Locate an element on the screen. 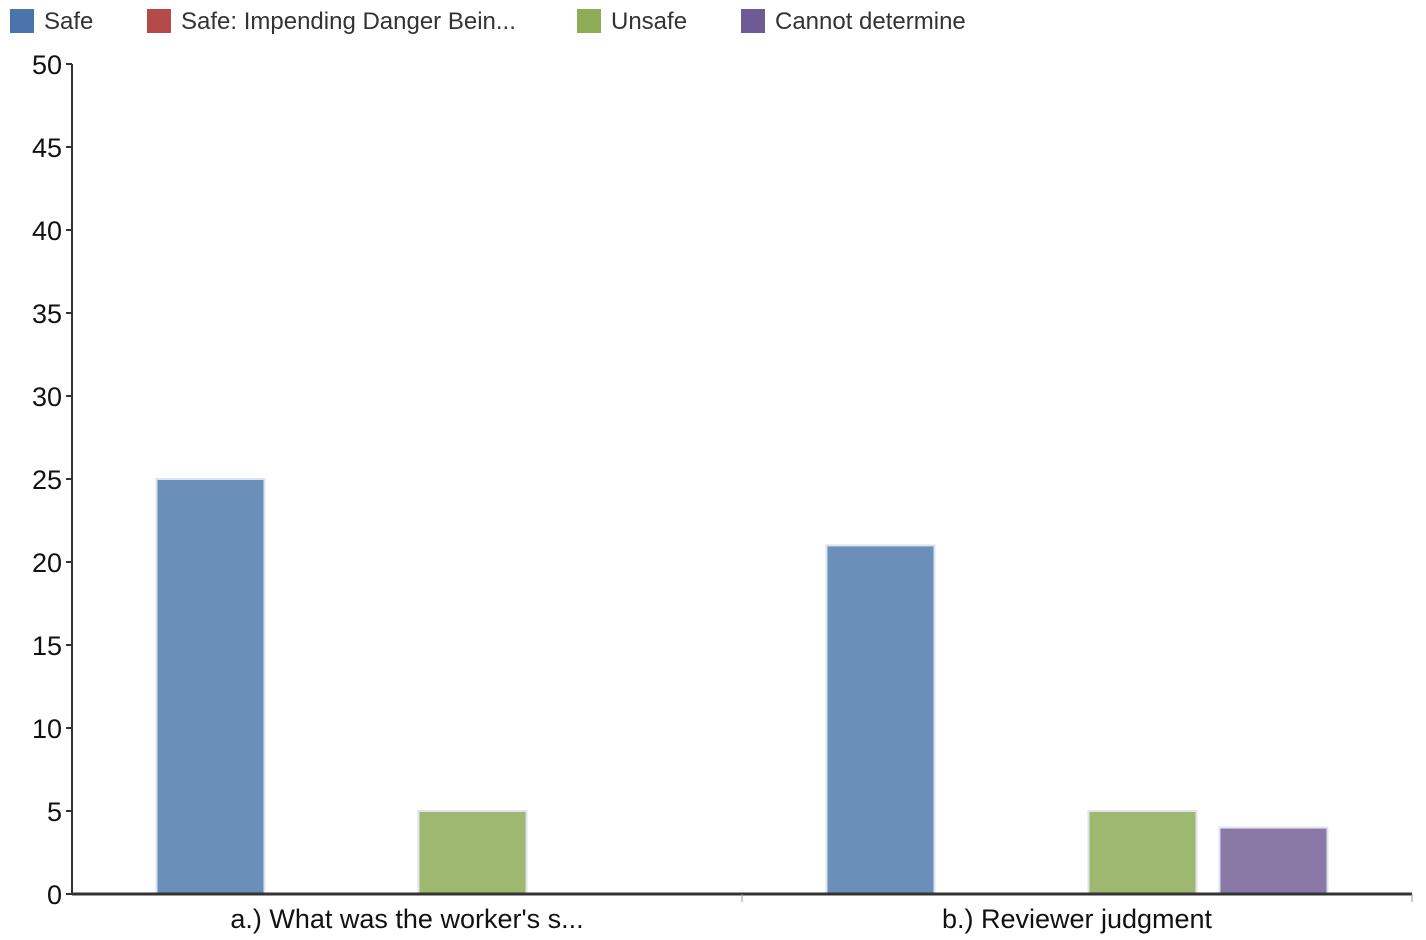 The height and width of the screenshot is (940, 1426). legend-item: Unsafe is located at coordinates (632, 21).